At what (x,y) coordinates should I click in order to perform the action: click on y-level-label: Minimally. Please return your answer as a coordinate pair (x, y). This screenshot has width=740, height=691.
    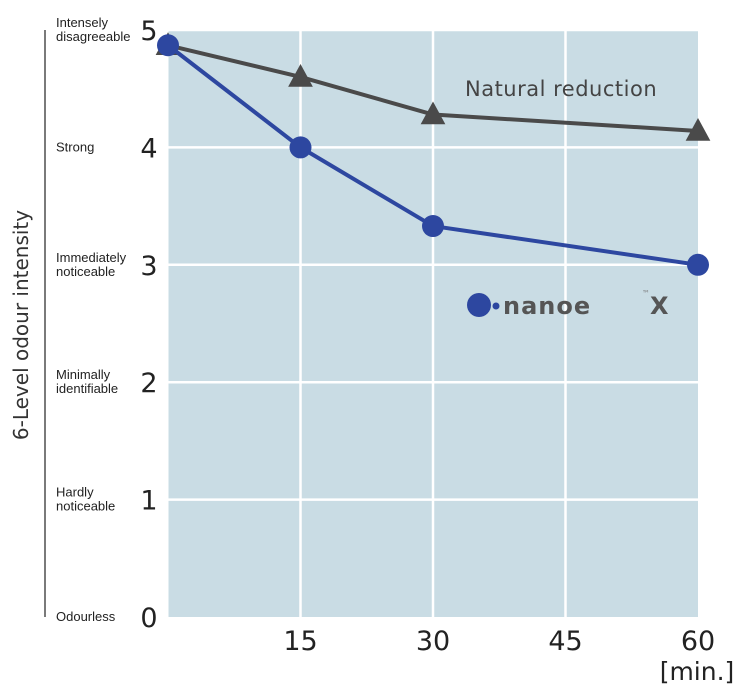
    Looking at the image, I should click on (83, 374).